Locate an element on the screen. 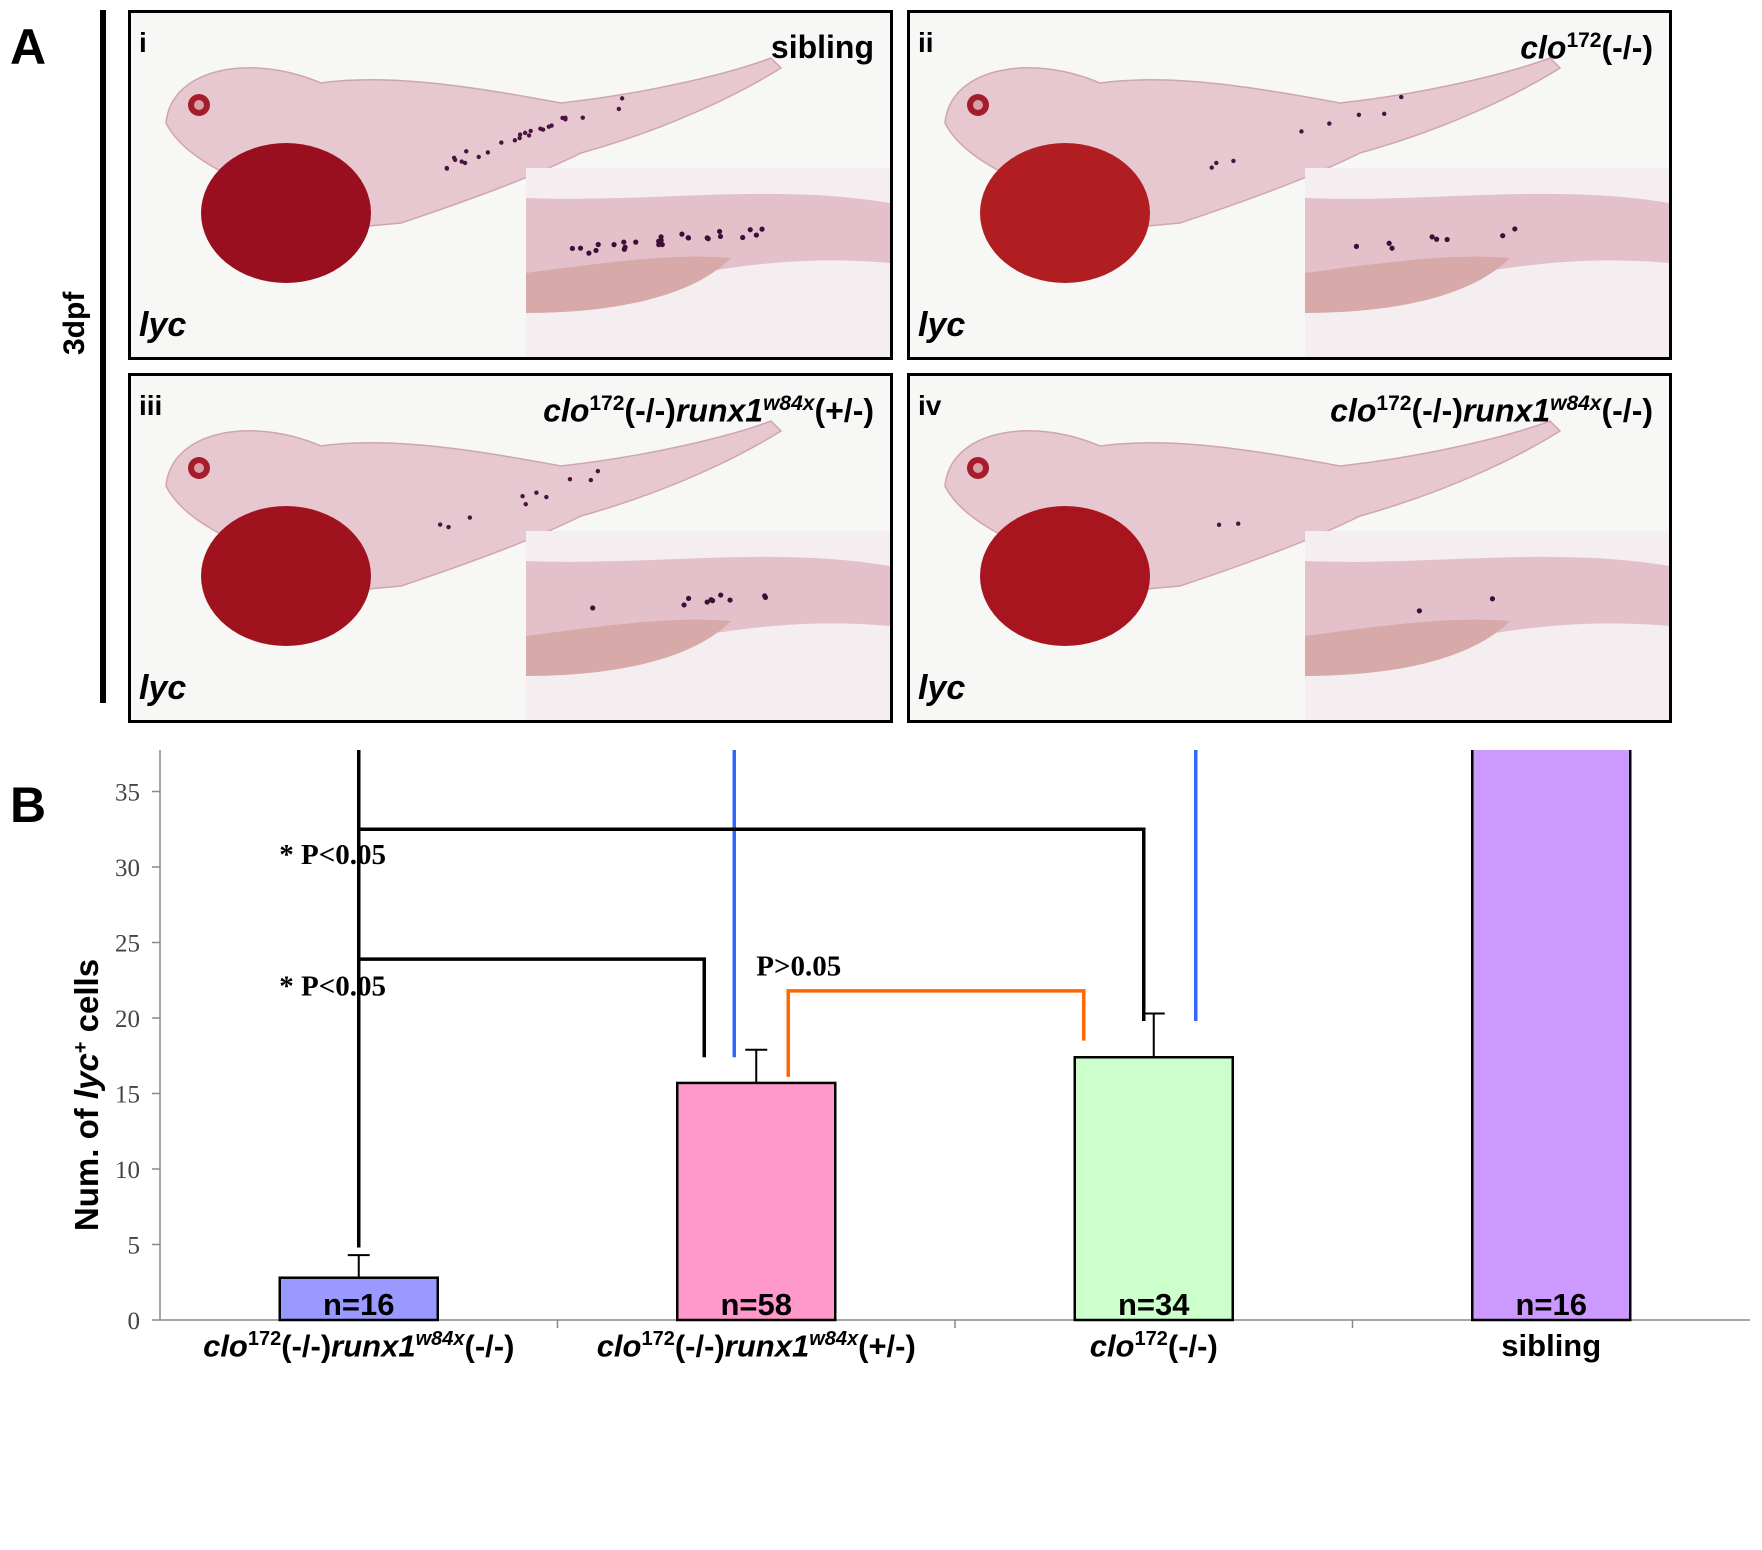 This screenshot has height=1550, width=1762. panel-b-letter: B is located at coordinates (28, 805).